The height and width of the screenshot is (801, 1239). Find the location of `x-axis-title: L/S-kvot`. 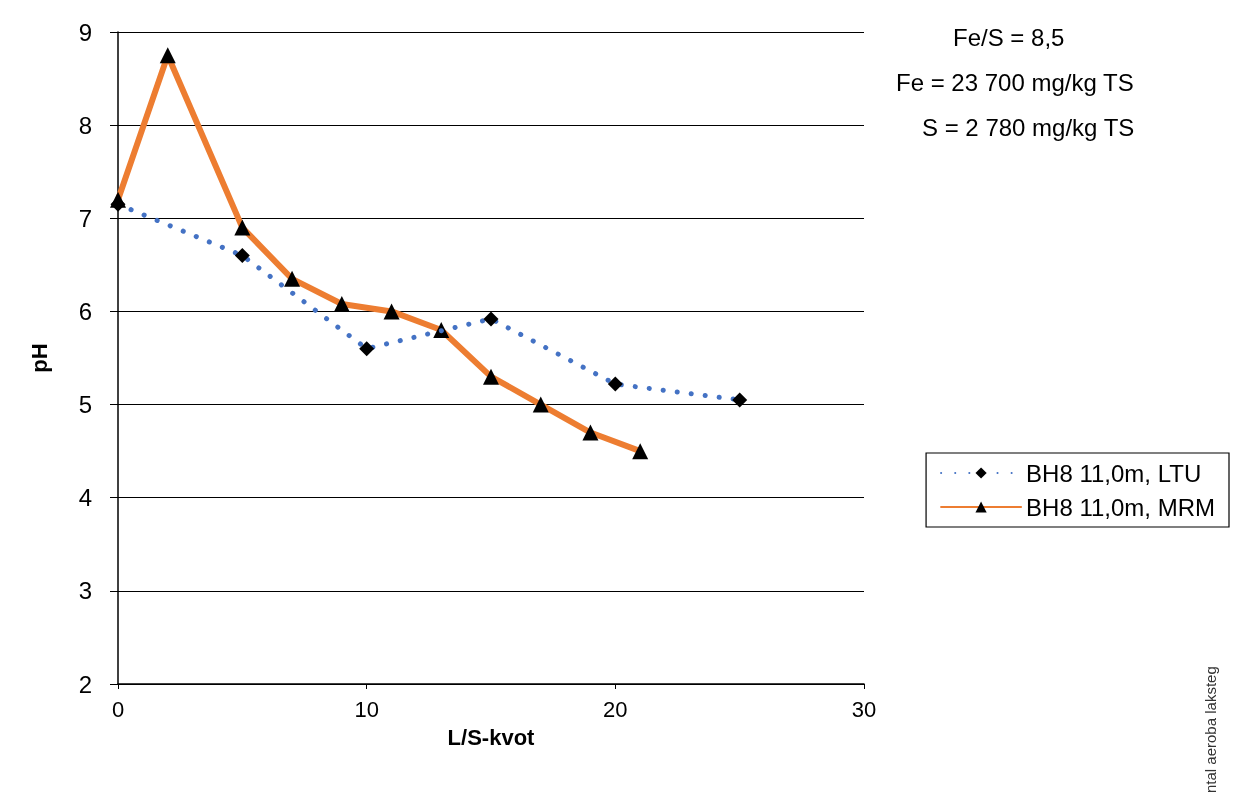

x-axis-title: L/S-kvot is located at coordinates (491, 737).